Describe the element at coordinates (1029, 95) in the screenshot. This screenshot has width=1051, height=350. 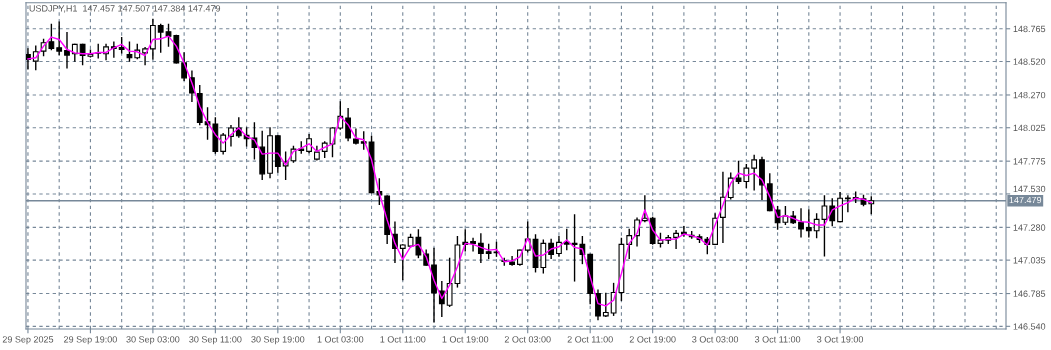
I see `y-tick-label: 148.270` at that location.